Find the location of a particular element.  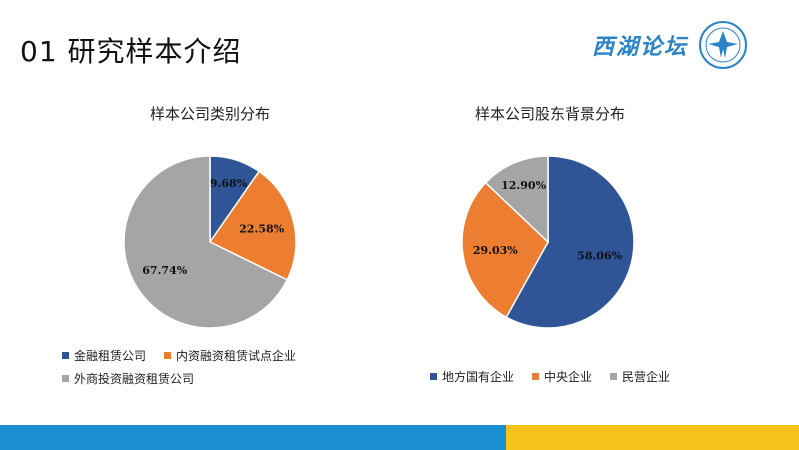

chart-2-legend: 地方国有企业 中央企业 民营企业 is located at coordinates (580, 376).